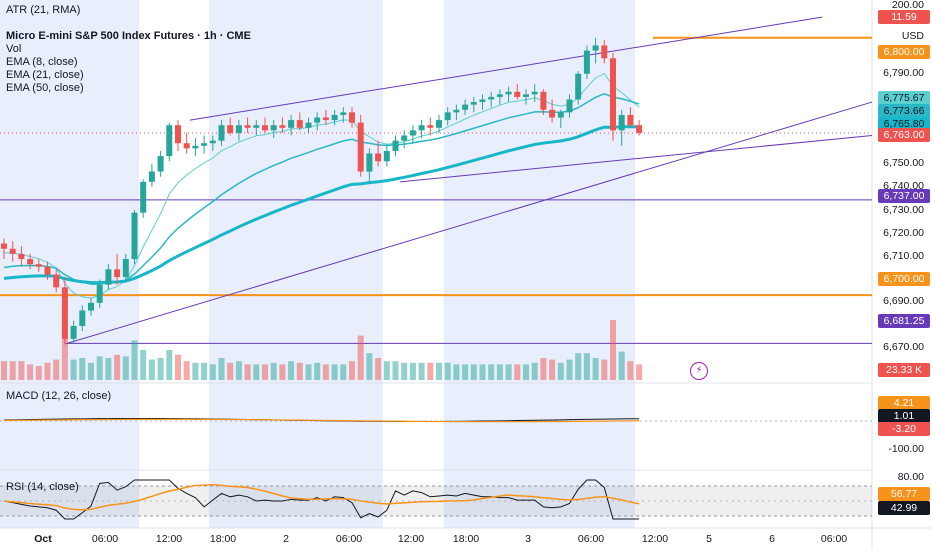 The height and width of the screenshot is (550, 932). Describe the element at coordinates (904, 416) in the screenshot. I see `macd-tag: 1.01` at that location.